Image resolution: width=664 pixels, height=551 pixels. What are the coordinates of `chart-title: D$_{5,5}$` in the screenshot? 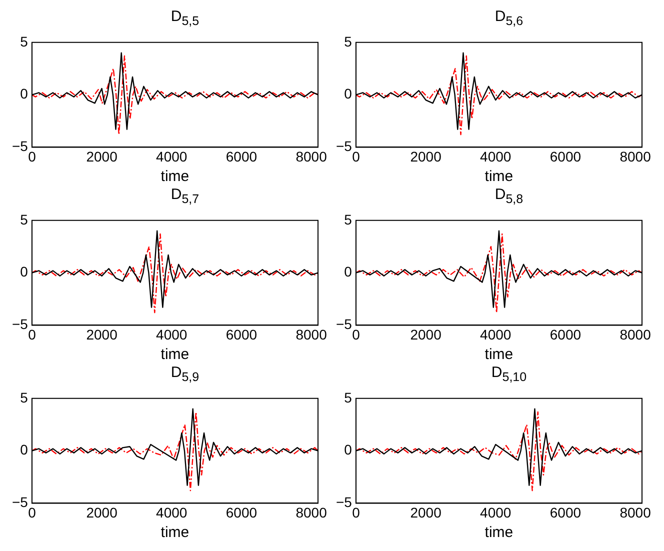 It's located at (185, 19).